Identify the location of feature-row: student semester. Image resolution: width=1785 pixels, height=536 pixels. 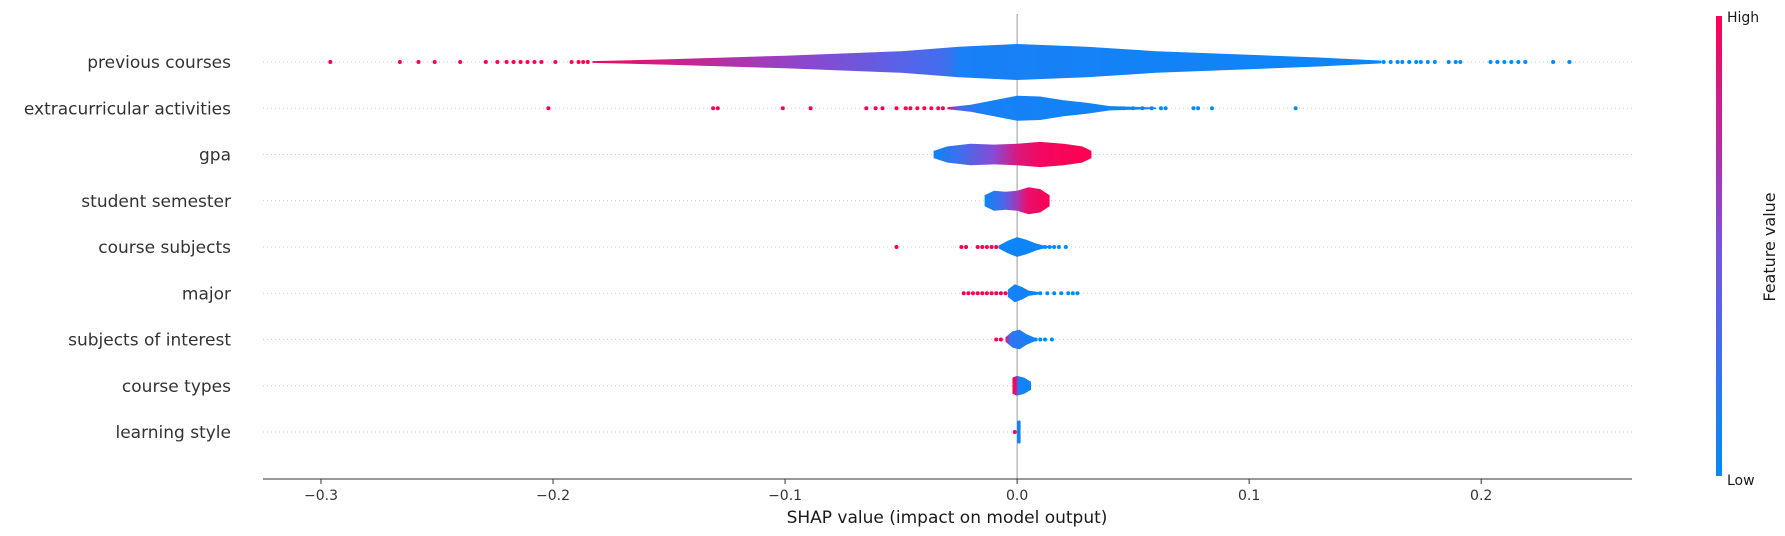
(856, 201).